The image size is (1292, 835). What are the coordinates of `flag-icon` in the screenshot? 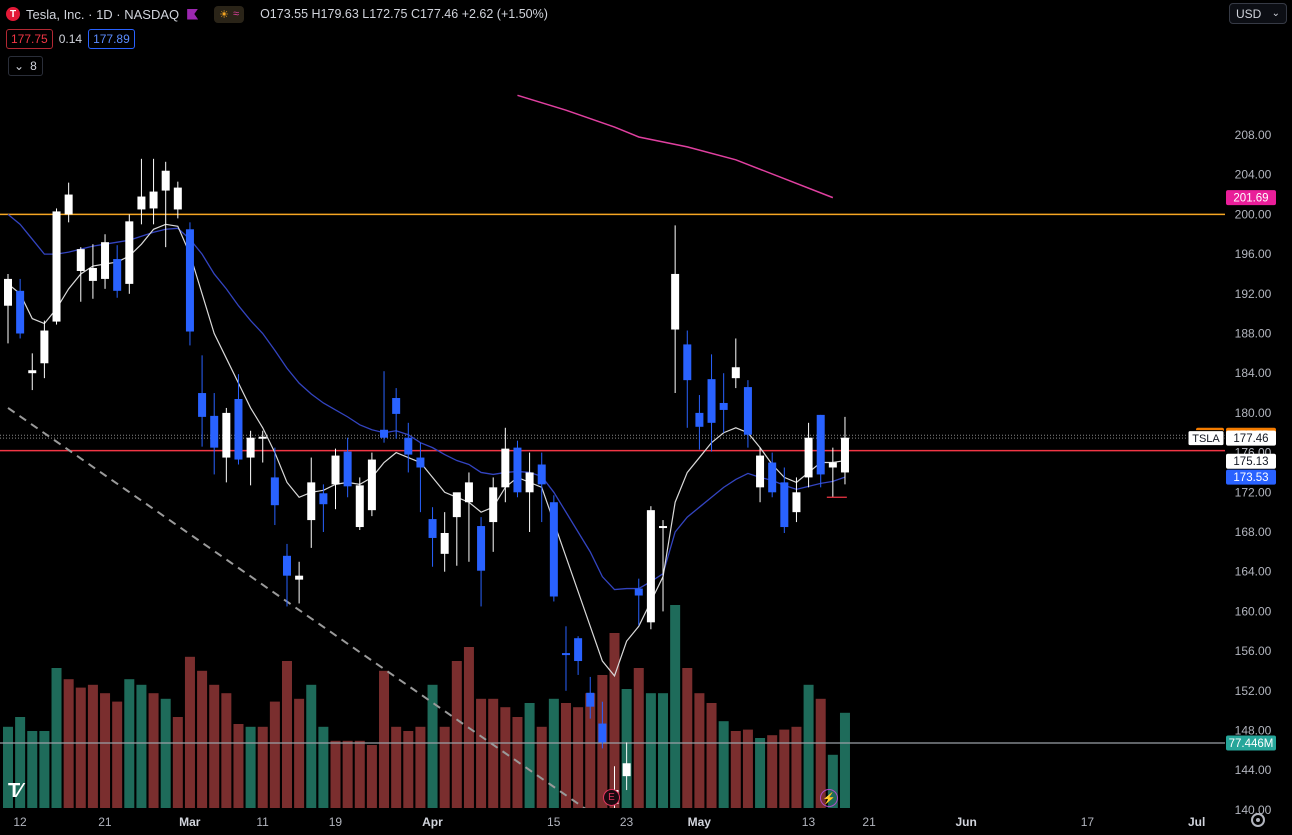 It's located at (193, 14).